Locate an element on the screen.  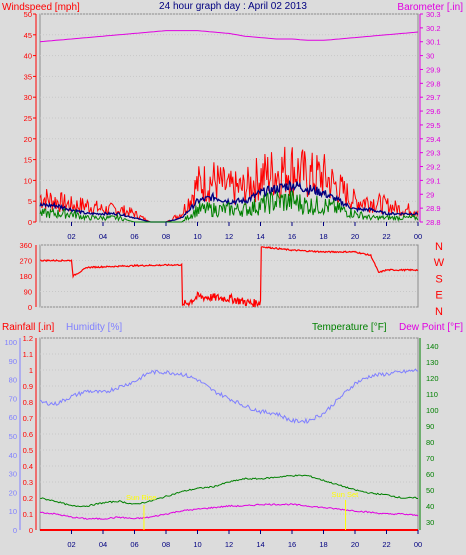
baro-tick-label: 29.3 is located at coordinates (433, 153).